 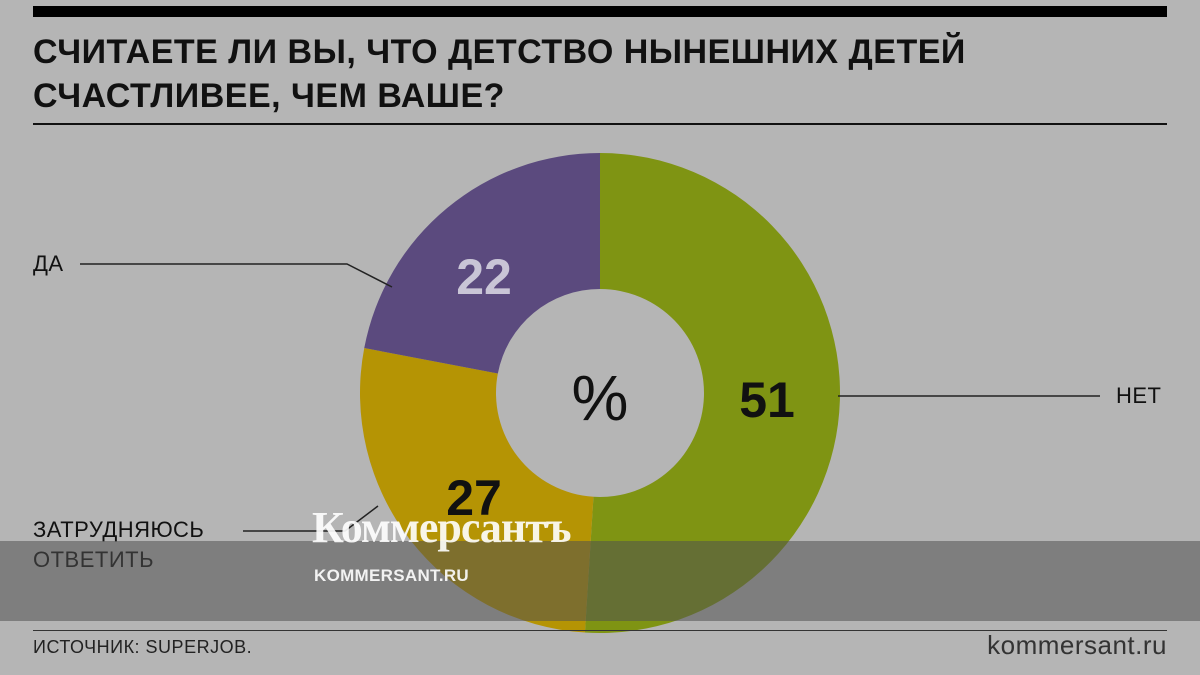 What do you see at coordinates (392, 575) in the screenshot?
I see `watermark-url: KOMMERSANT.RU` at bounding box center [392, 575].